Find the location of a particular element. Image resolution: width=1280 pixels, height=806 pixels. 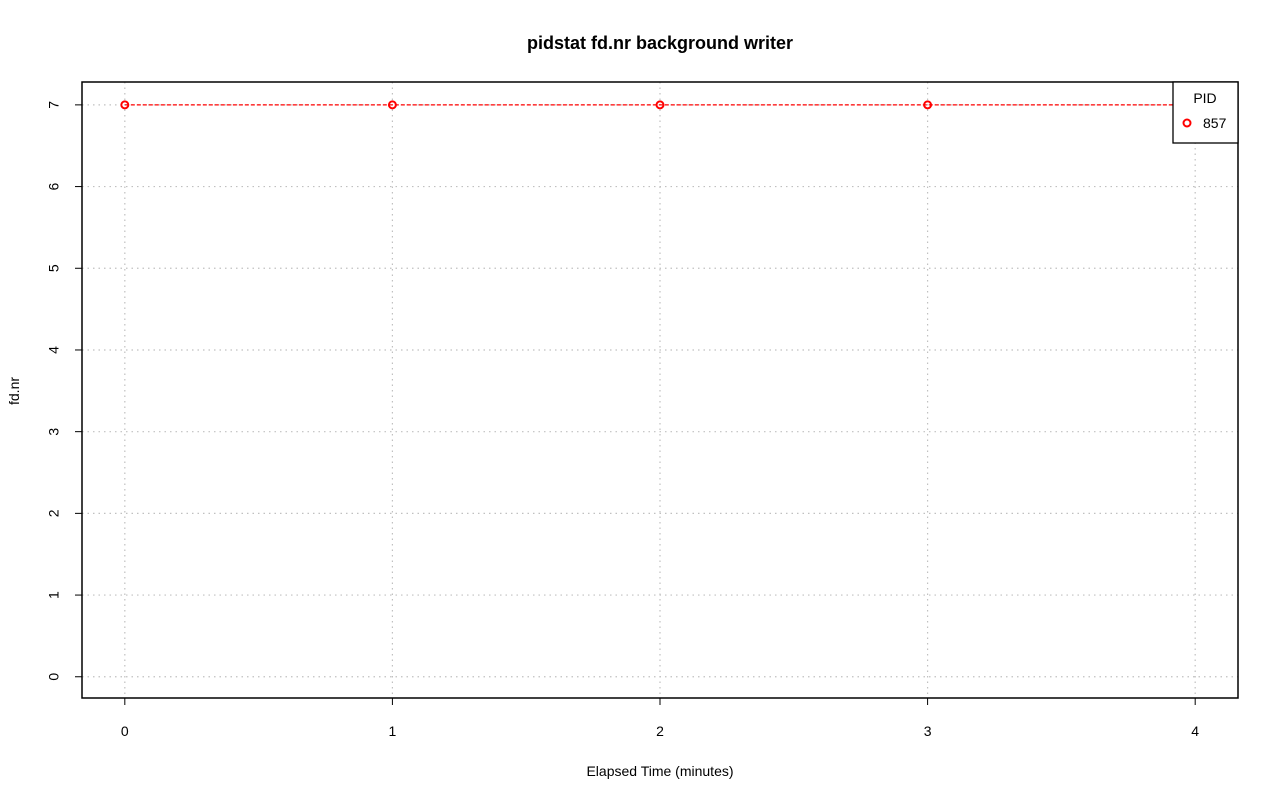

x-tick-label: 0 is located at coordinates (125, 731).